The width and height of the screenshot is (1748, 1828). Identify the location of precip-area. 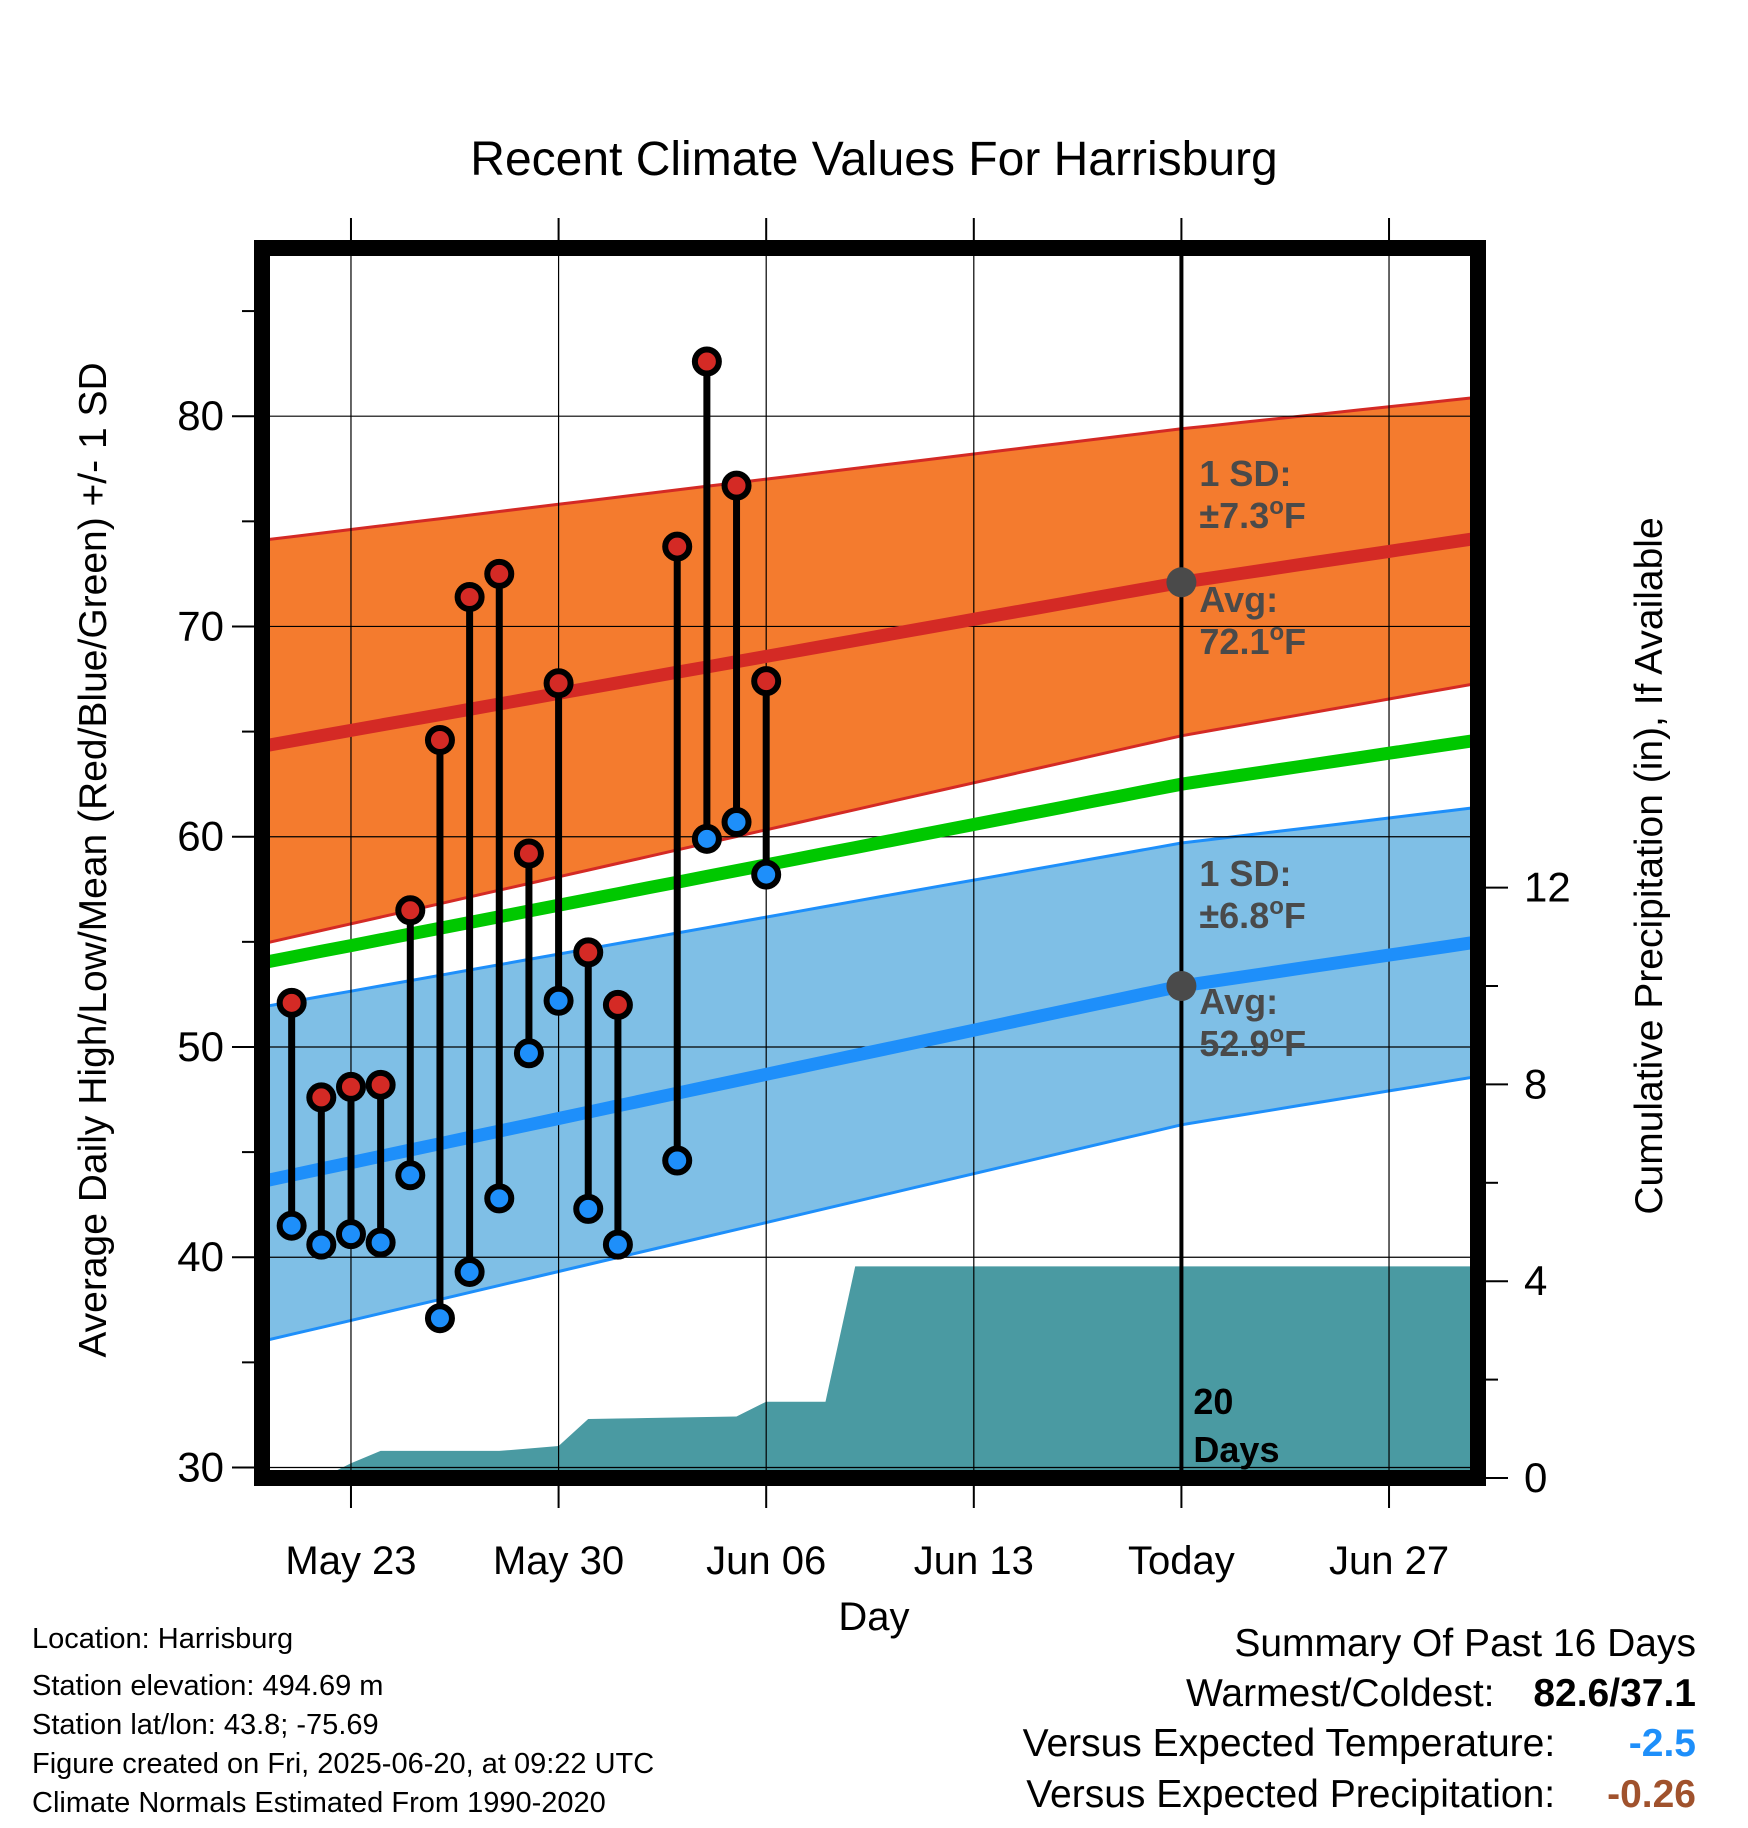
(870, 1372).